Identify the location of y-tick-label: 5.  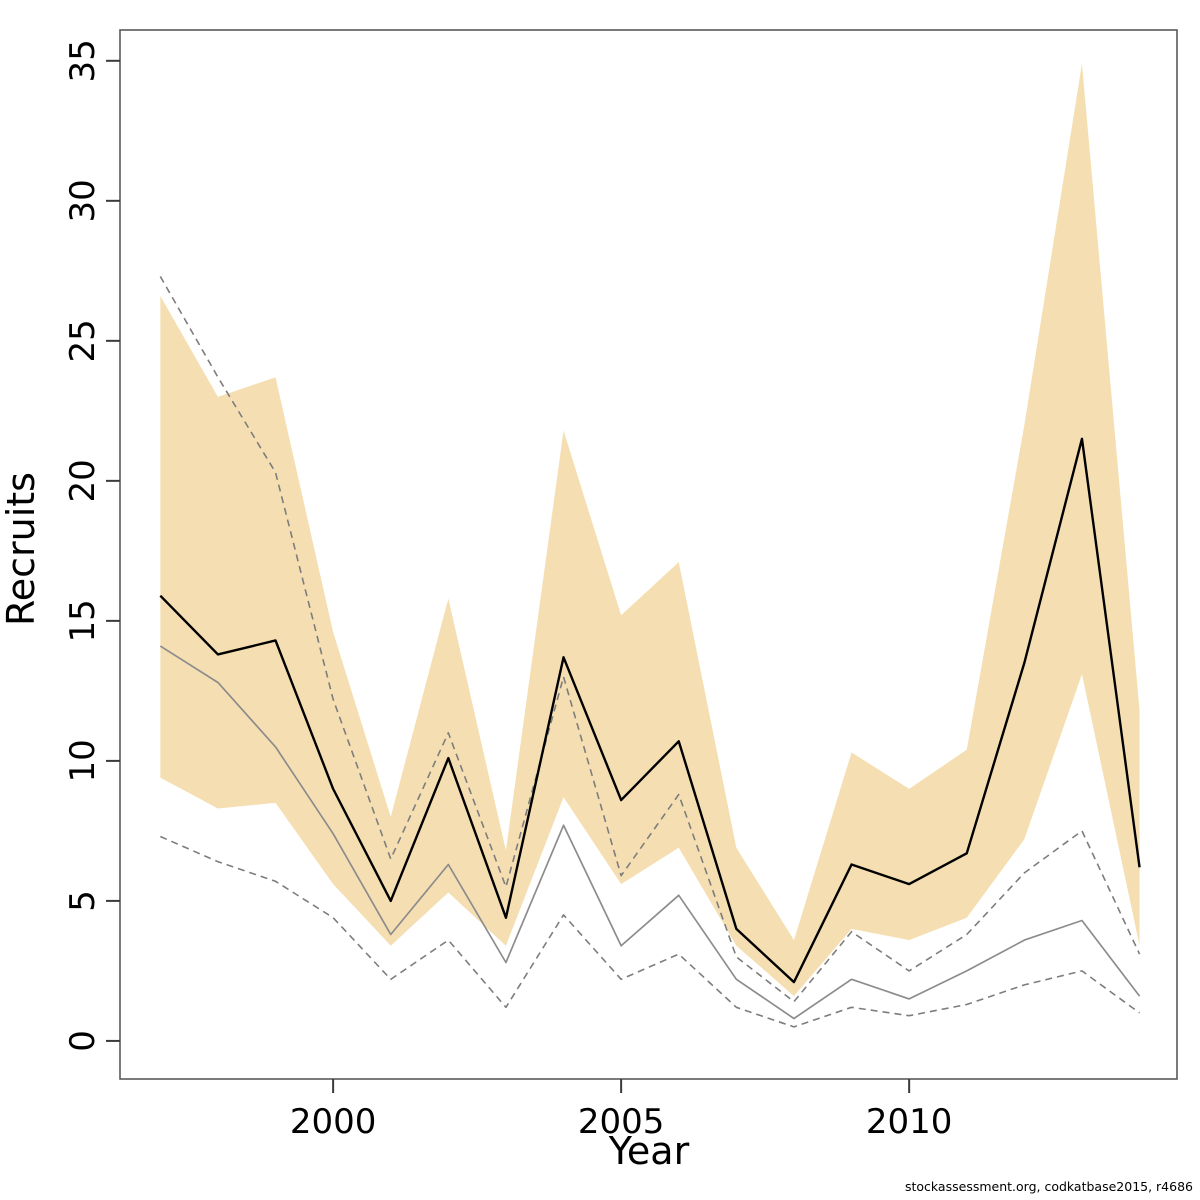
(83, 901).